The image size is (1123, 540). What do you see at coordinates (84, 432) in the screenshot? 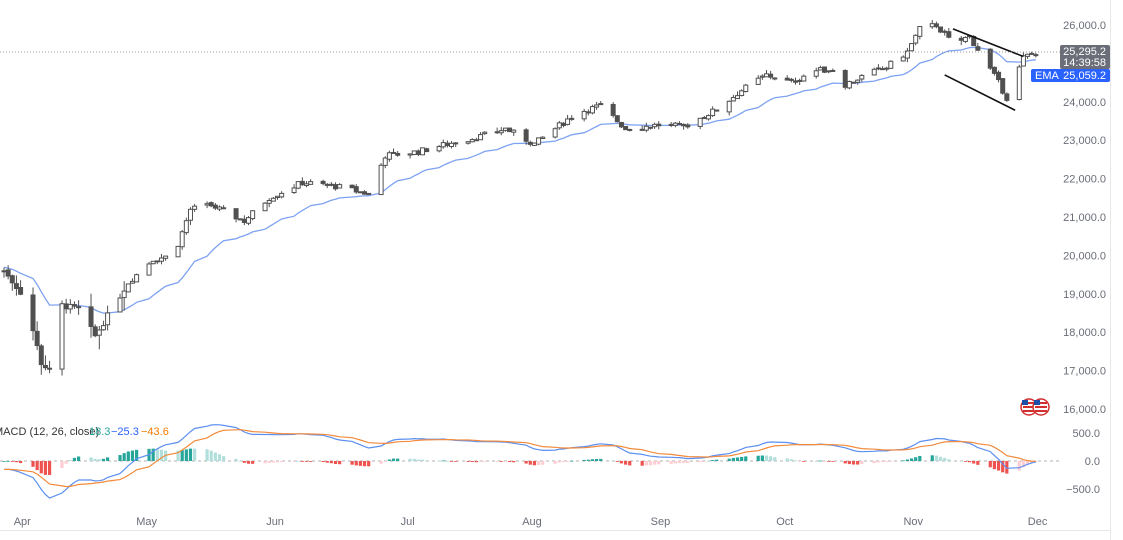
I see `macd-legend: MACD (12, 26, close) 18.3 −25.3 −43.6` at bounding box center [84, 432].